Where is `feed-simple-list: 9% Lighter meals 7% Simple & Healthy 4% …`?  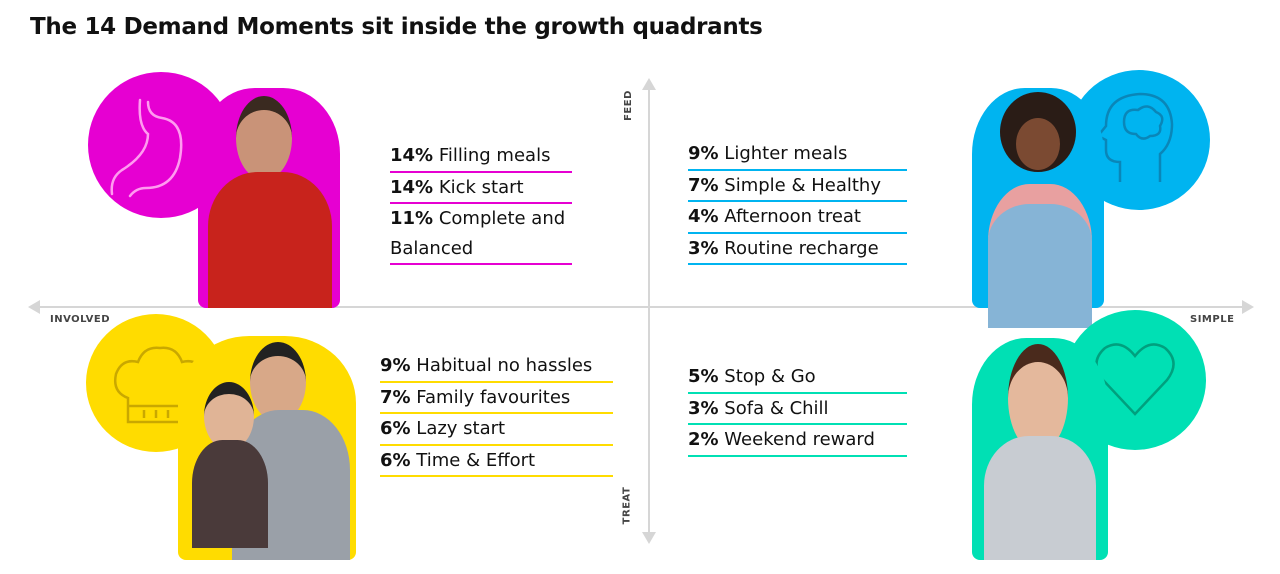
feed-simple-list: 9% Lighter meals 7% Simple & Healthy 4% … is located at coordinates (797, 202).